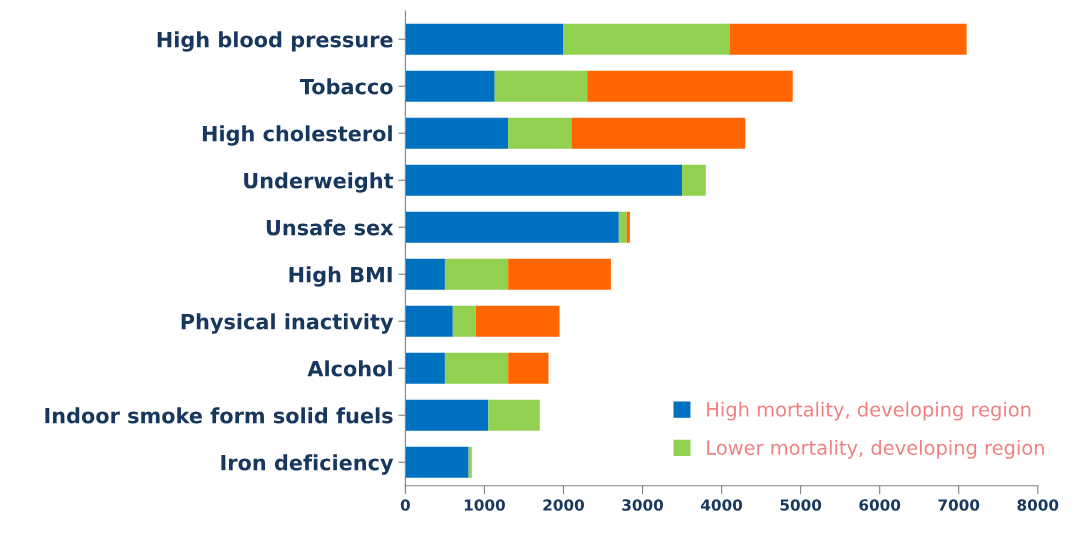  Describe the element at coordinates (563, 505) in the screenshot. I see `x-tick-label: 2000` at that location.